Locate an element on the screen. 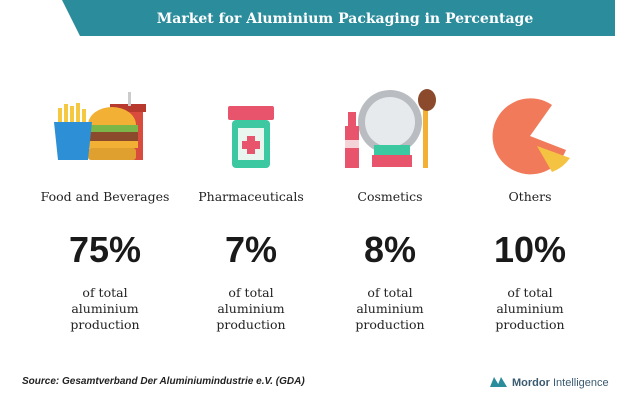  pie-icon is located at coordinates (531, 136).